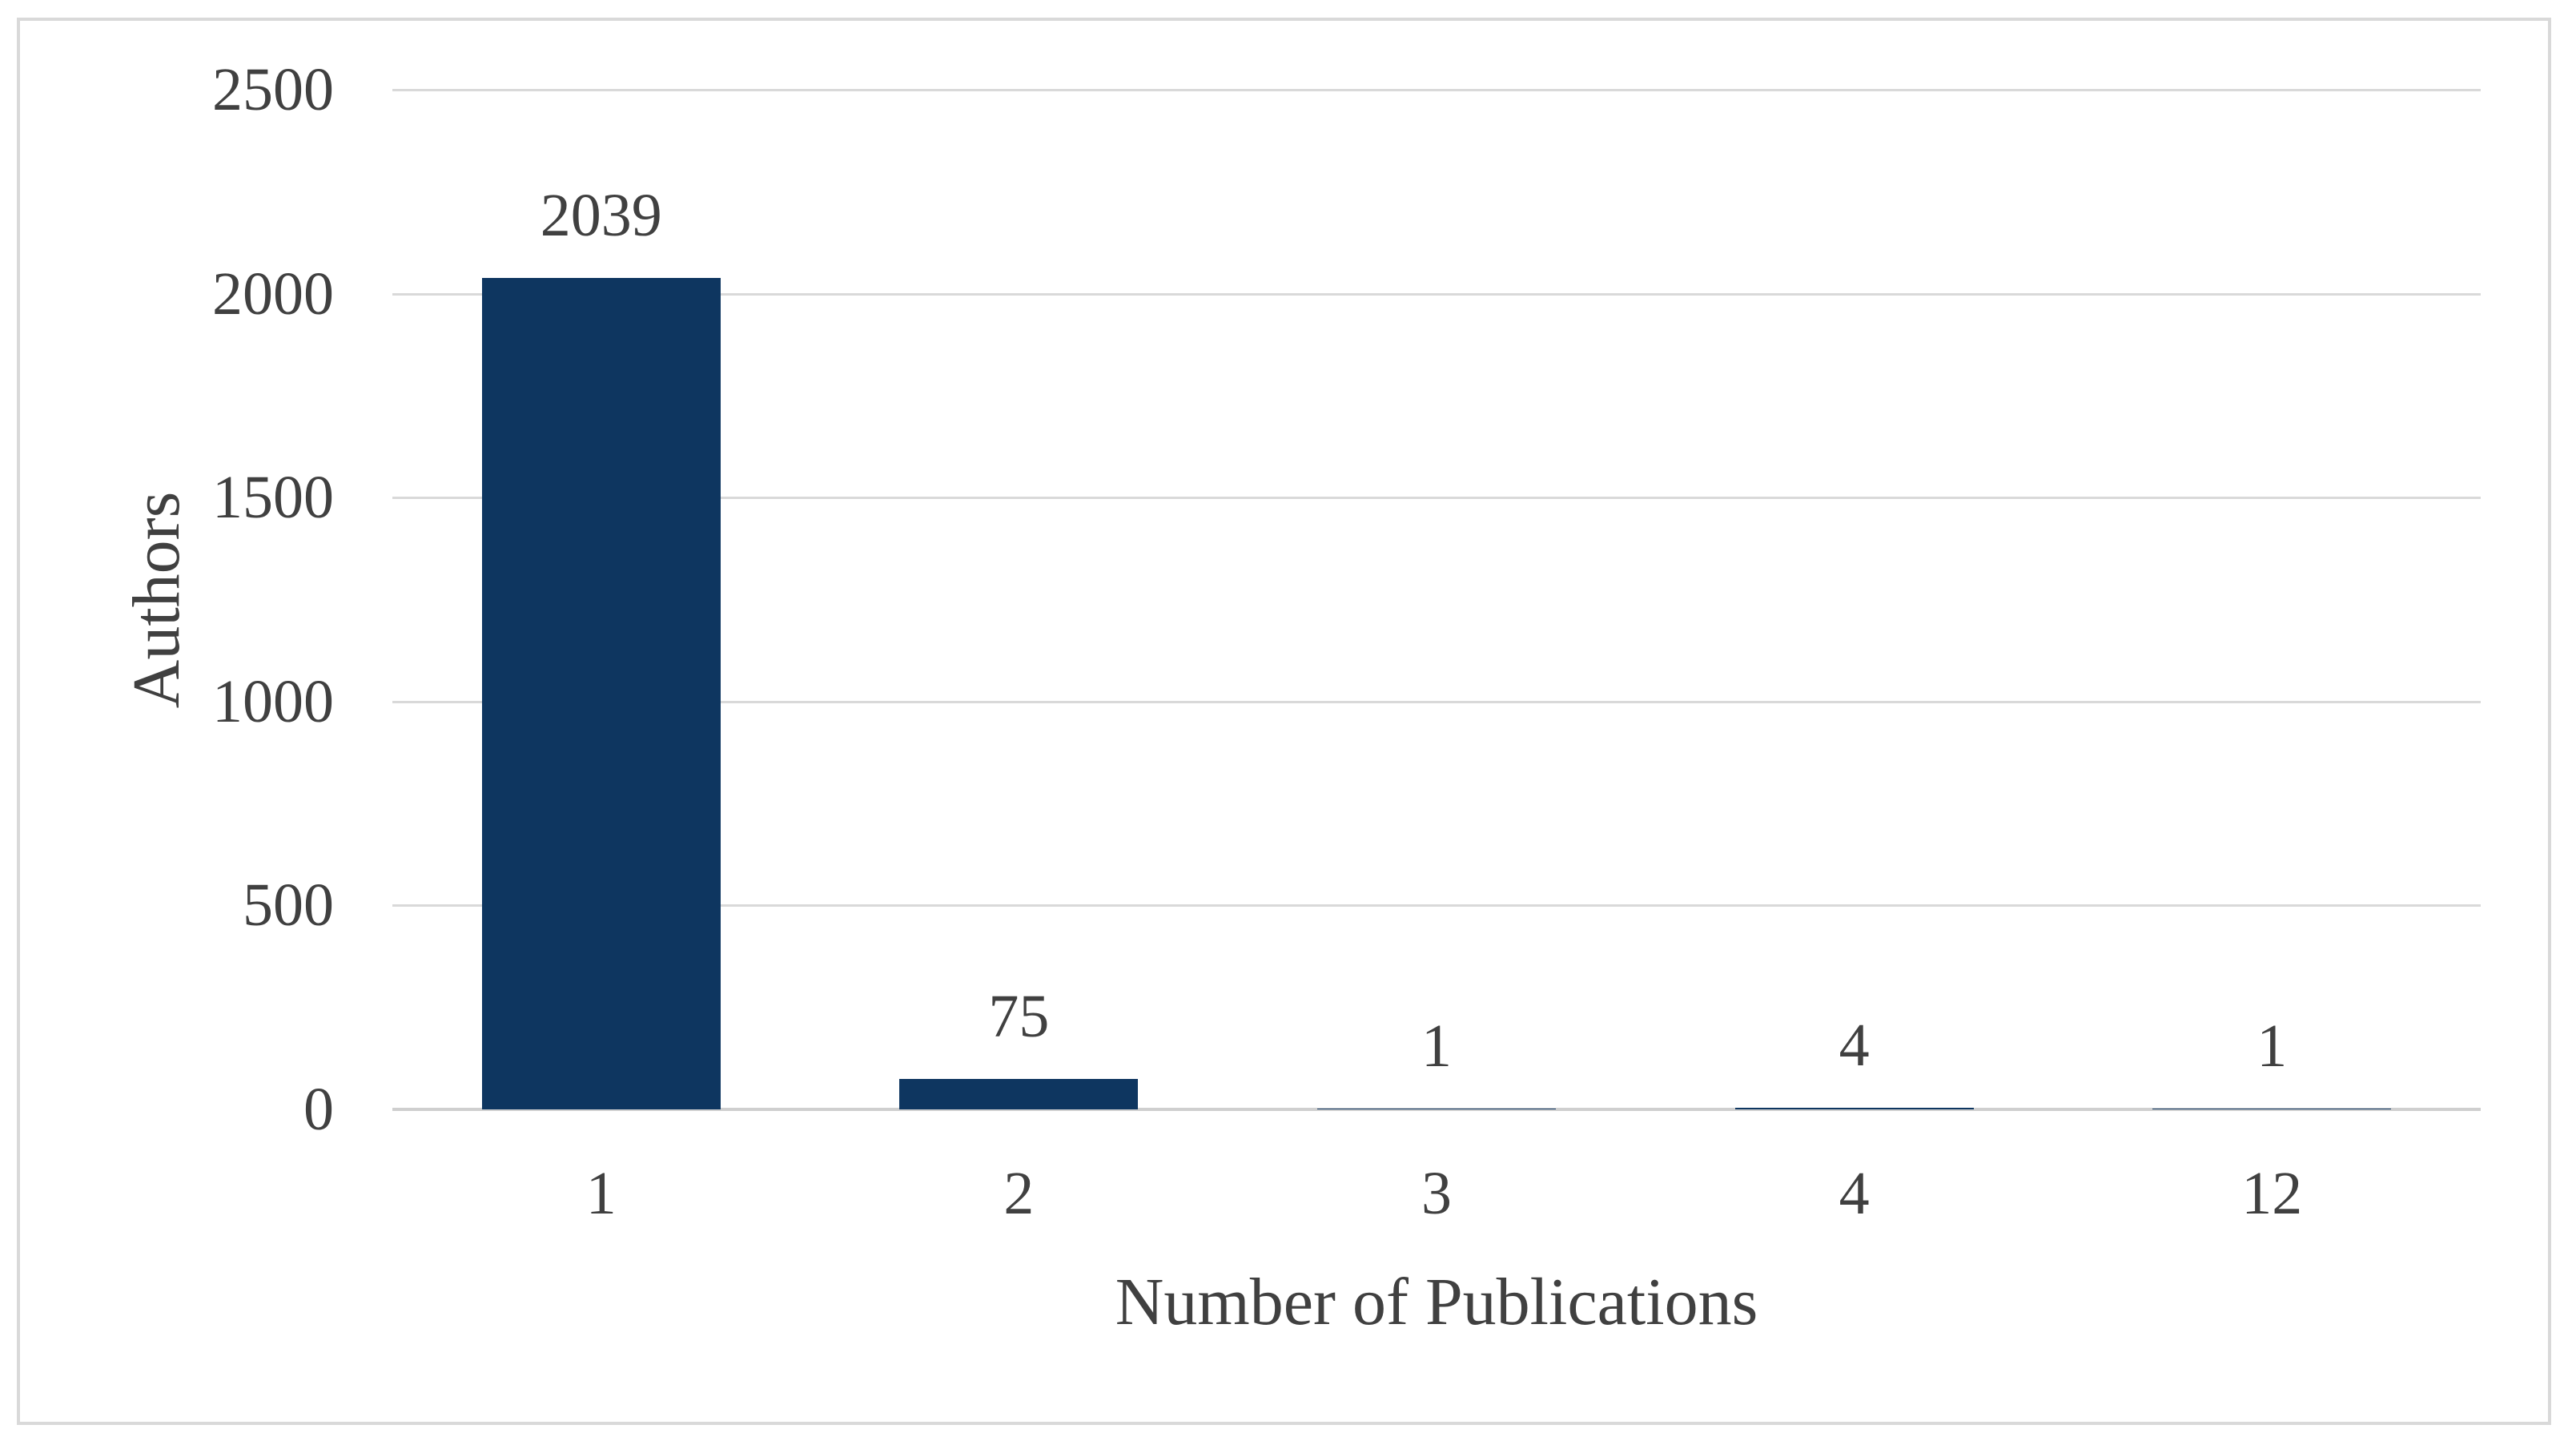 This screenshot has height=1449, width=2576. Describe the element at coordinates (318, 1109) in the screenshot. I see `y-tick-label: 0` at that location.